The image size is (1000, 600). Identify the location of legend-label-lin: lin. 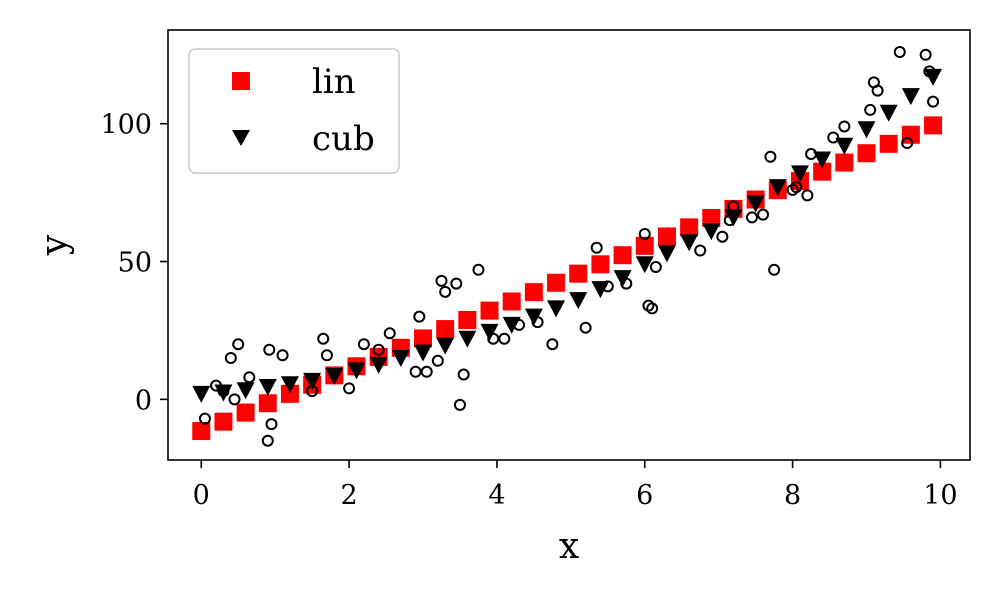
(334, 82).